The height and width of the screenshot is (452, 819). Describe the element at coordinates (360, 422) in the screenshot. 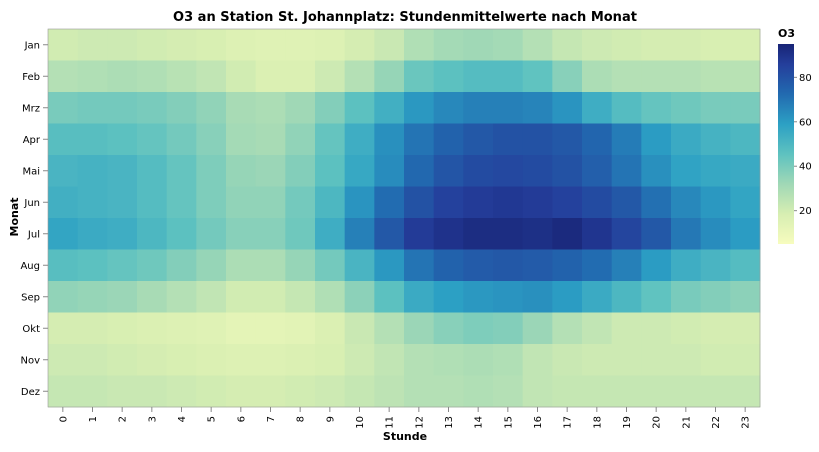

I see `x-tick-label: 10` at that location.